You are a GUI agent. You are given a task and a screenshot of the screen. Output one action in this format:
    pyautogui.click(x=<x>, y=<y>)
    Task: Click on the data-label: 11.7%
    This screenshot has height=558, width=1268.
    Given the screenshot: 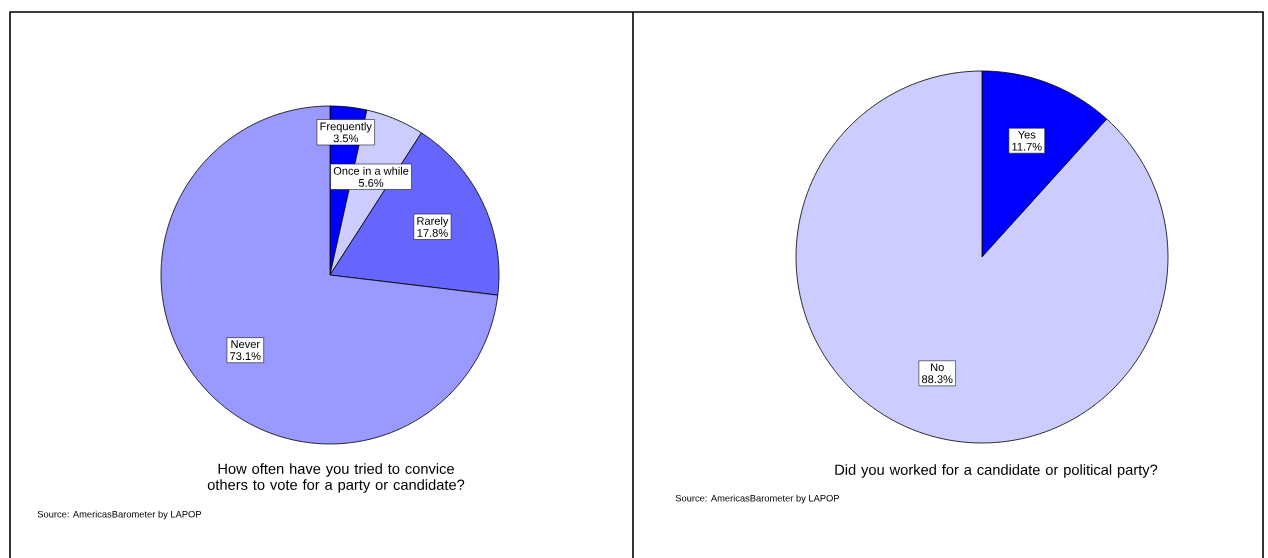 What is the action you would take?
    pyautogui.click(x=1027, y=146)
    